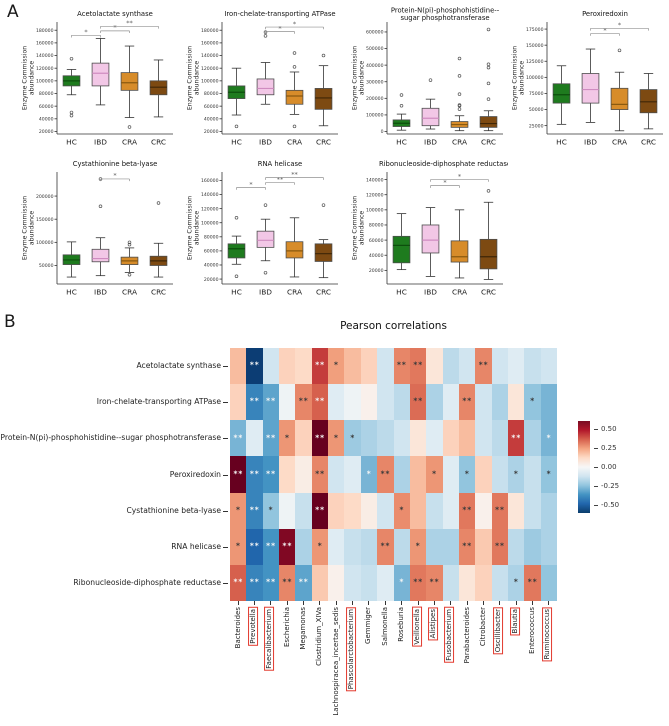 The image size is (669, 726). What do you see at coordinates (210, 56) in the screenshot?
I see `svg-text: 140000` at bounding box center [210, 56].